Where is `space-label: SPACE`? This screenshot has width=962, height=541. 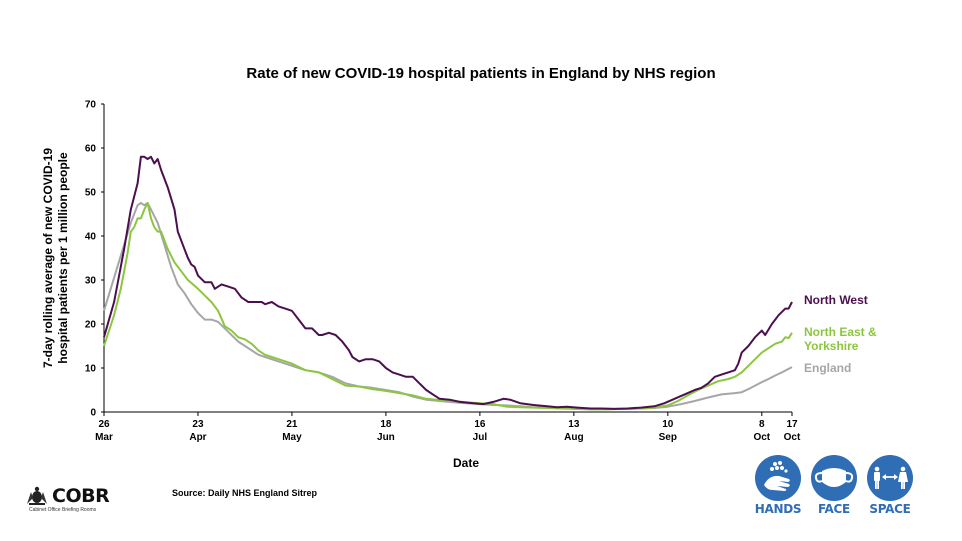 space-label: SPACE is located at coordinates (890, 509).